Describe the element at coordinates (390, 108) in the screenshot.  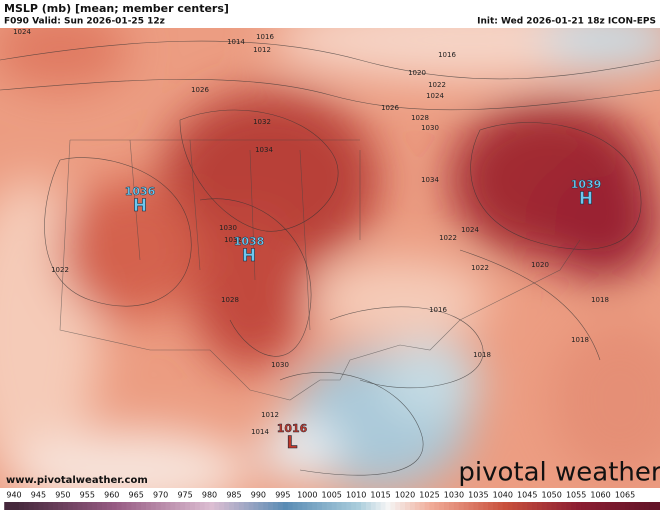
I see `isobar-label: 1026` at that location.